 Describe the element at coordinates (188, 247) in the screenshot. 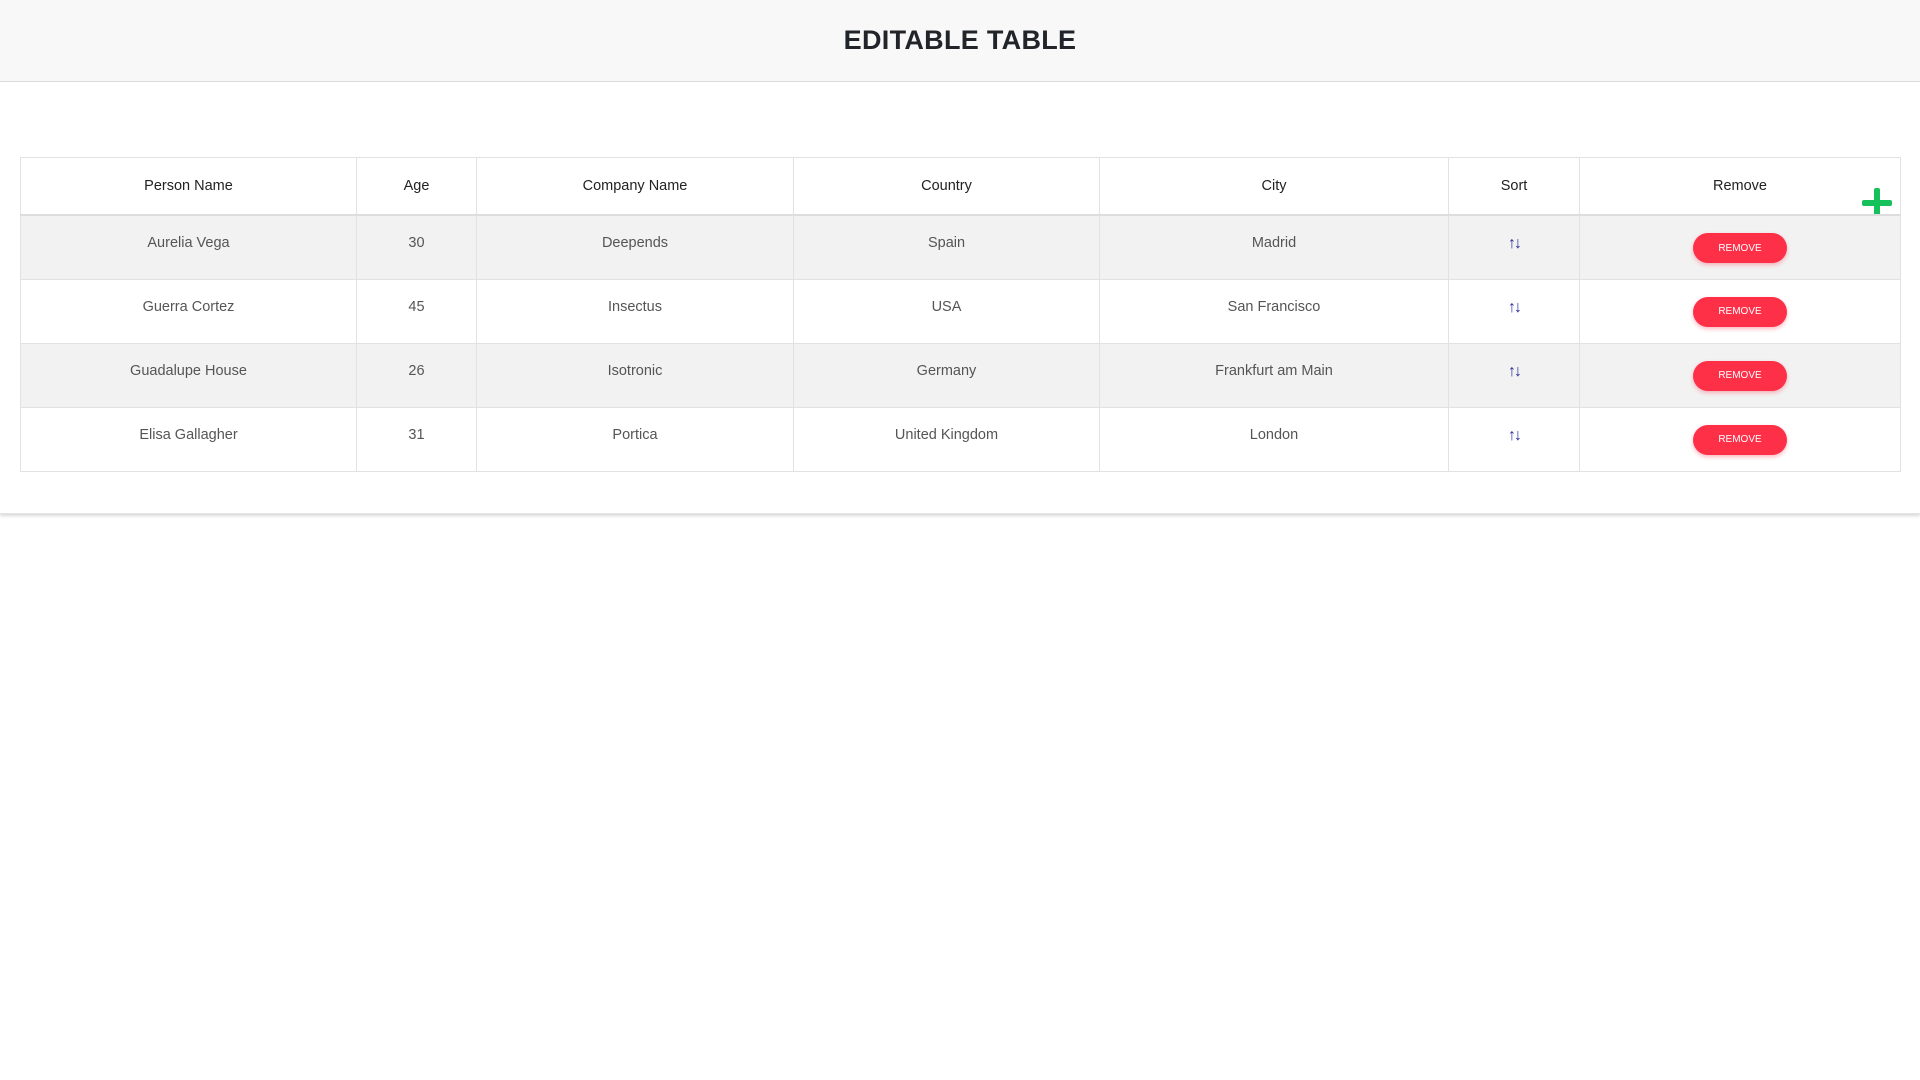

I see `cell-name: Aurelia Vega` at that location.